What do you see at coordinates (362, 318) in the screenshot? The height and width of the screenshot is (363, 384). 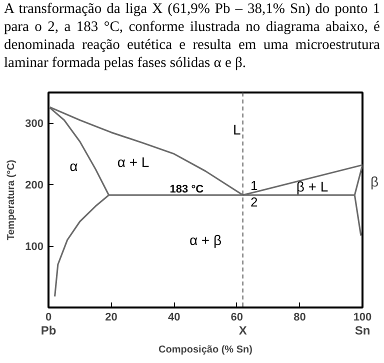 I see `x-tick-label: 100` at bounding box center [362, 318].